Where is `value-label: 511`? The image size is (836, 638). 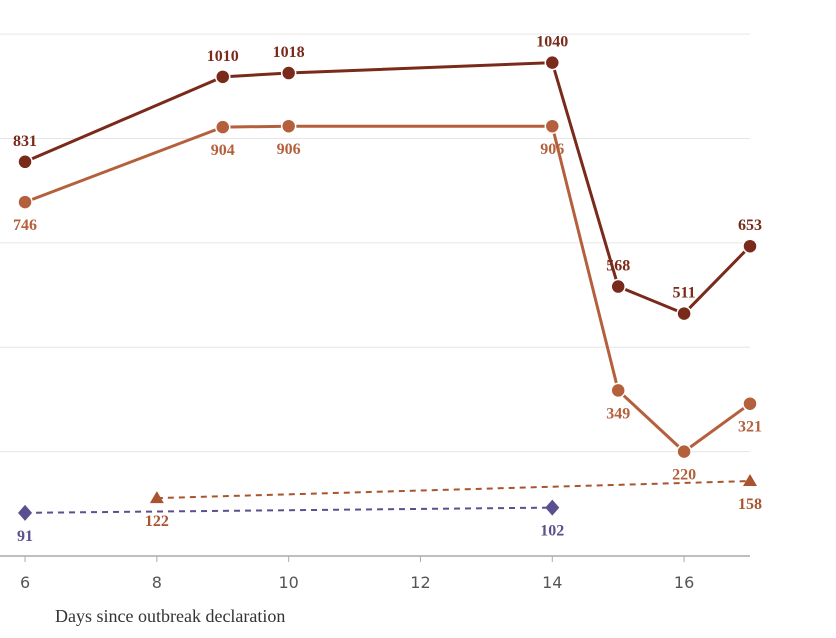
value-label: 511 is located at coordinates (684, 293).